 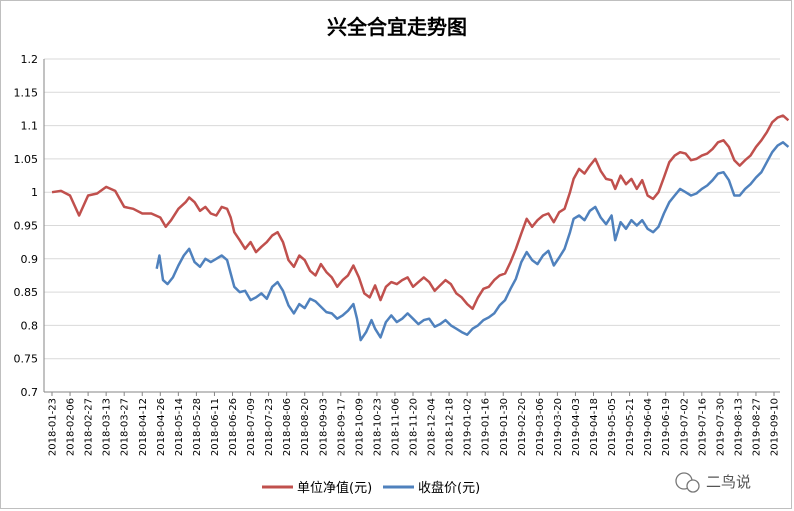 What do you see at coordinates (30, 59) in the screenshot?
I see `y-tick-label: 1.2` at bounding box center [30, 59].